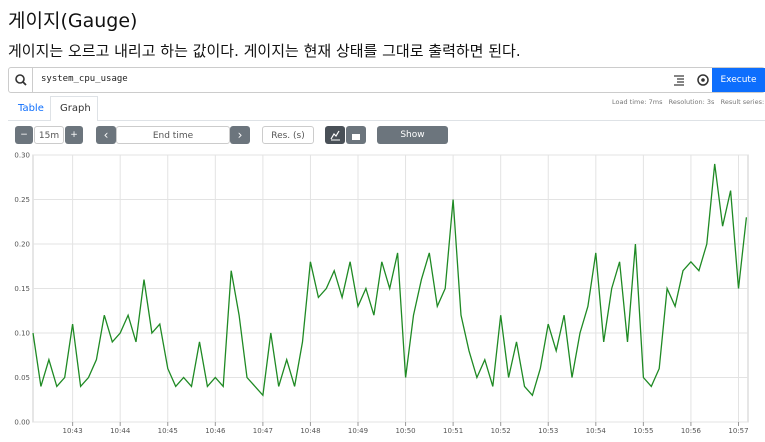 Image resolution: width=765 pixels, height=442 pixels. Describe the element at coordinates (32, 80) in the screenshot. I see `divider` at that location.